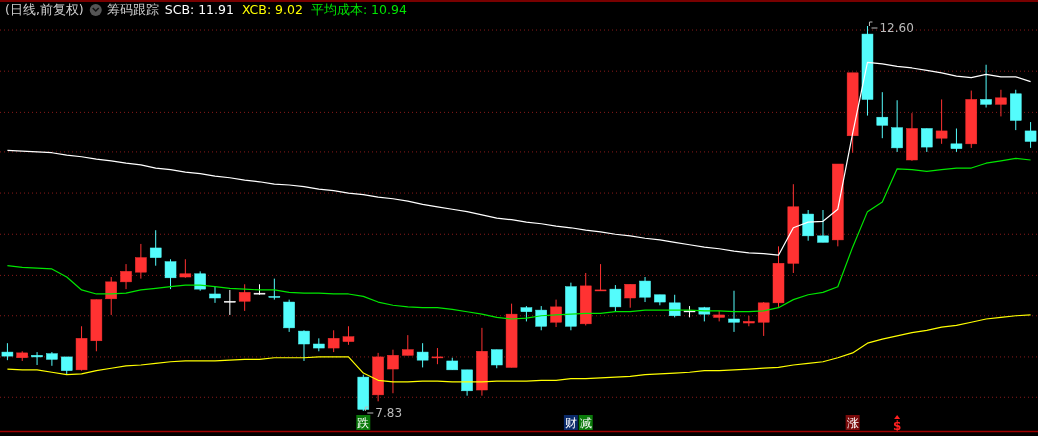 The image size is (1038, 436). I want to click on annotation: 12.60, so click(896, 28).